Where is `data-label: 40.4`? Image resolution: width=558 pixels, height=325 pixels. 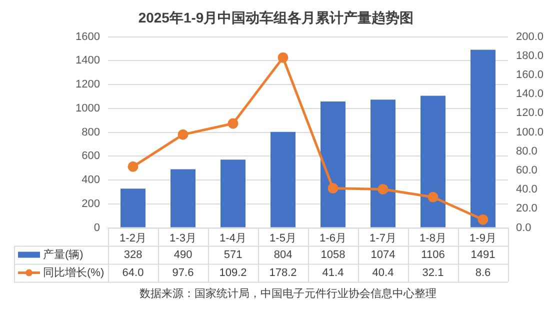 data-label: 40.4 is located at coordinates (383, 272).